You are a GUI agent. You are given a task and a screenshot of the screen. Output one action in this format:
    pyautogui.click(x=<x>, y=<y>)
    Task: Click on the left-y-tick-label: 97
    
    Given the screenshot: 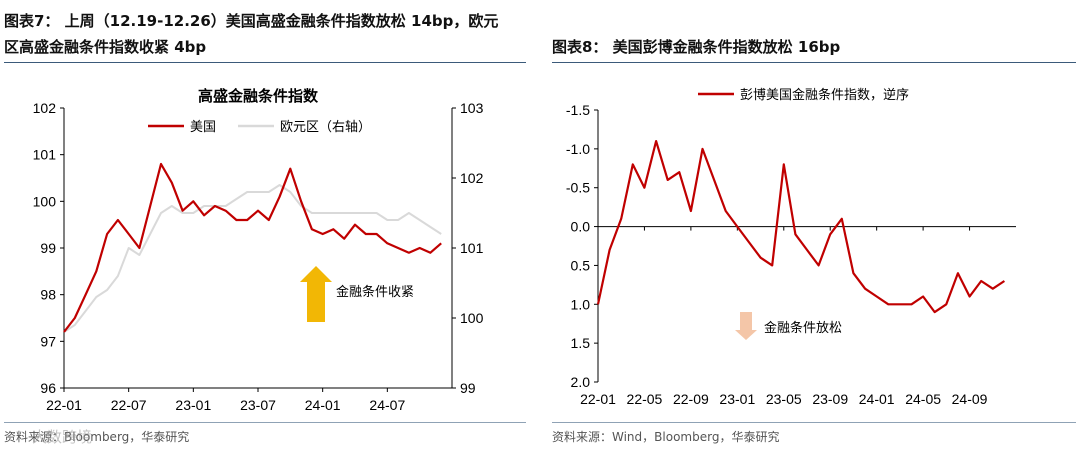 What is the action you would take?
    pyautogui.click(x=48, y=341)
    